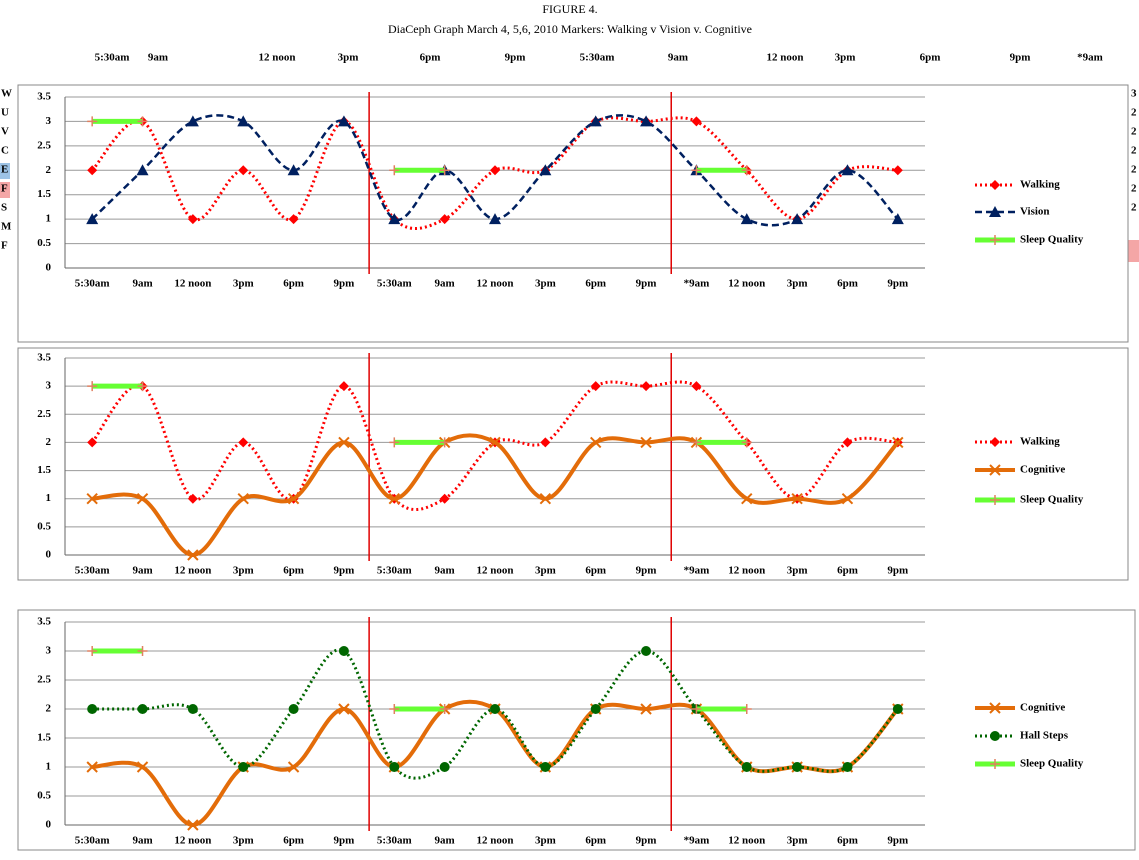 The height and width of the screenshot is (860, 1139). I want to click on y-tick-label: 3.5, so click(44, 97).